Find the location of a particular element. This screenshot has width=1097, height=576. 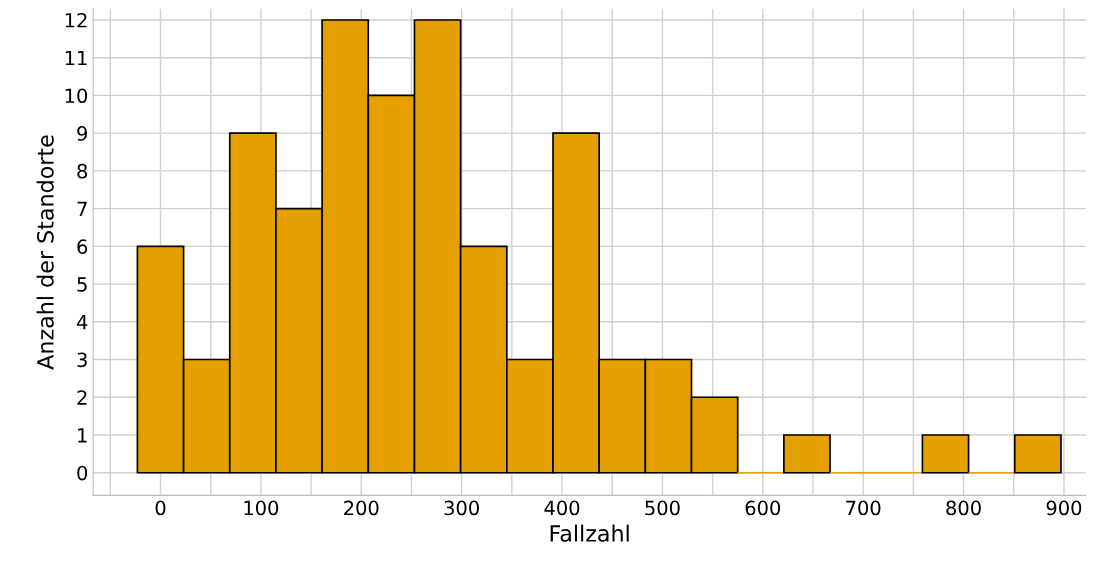

x-tick-label: 300 is located at coordinates (461, 508).